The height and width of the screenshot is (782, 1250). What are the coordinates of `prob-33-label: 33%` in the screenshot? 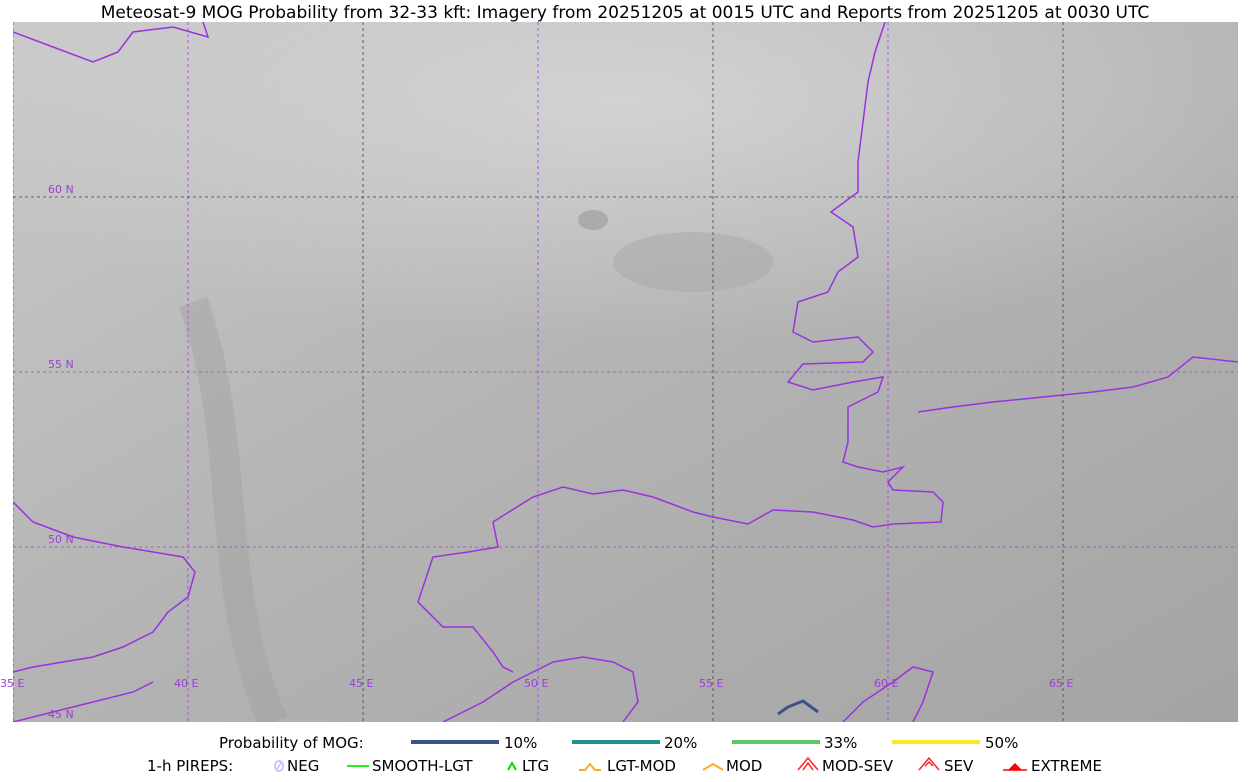 It's located at (841, 743).